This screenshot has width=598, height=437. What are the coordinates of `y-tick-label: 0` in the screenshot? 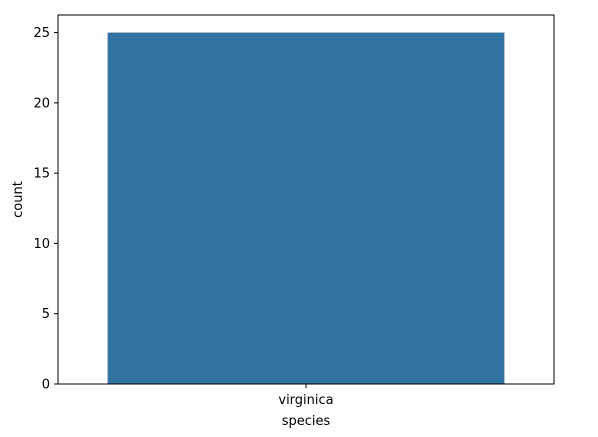 It's located at (46, 385).